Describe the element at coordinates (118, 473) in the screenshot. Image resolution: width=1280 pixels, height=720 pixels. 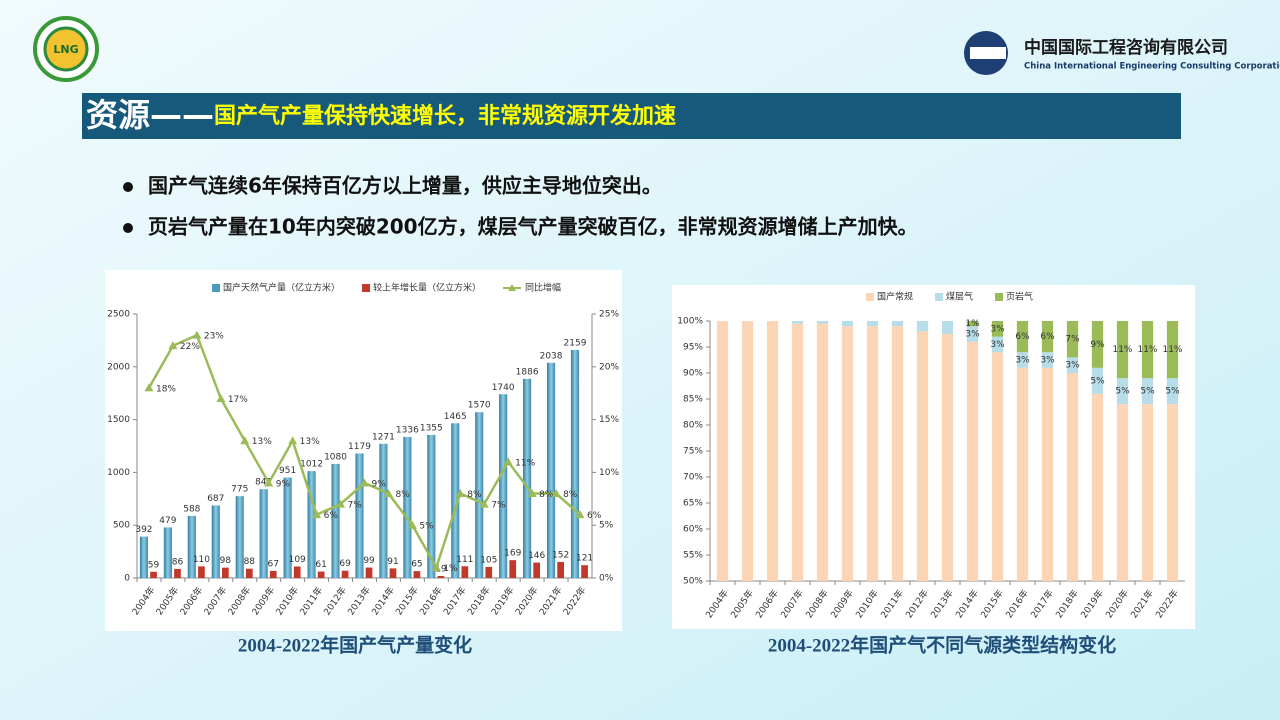
I see `y-tick-label: 1000` at that location.